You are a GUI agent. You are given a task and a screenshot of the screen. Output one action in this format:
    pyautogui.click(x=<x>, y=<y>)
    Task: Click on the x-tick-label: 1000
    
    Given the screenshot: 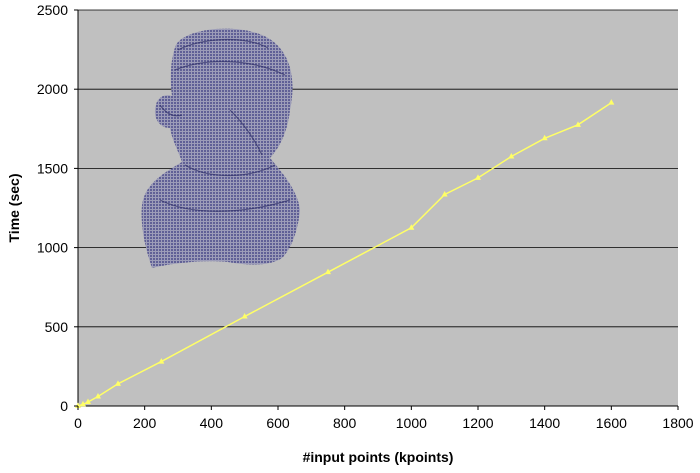 What is the action you would take?
    pyautogui.click(x=411, y=423)
    